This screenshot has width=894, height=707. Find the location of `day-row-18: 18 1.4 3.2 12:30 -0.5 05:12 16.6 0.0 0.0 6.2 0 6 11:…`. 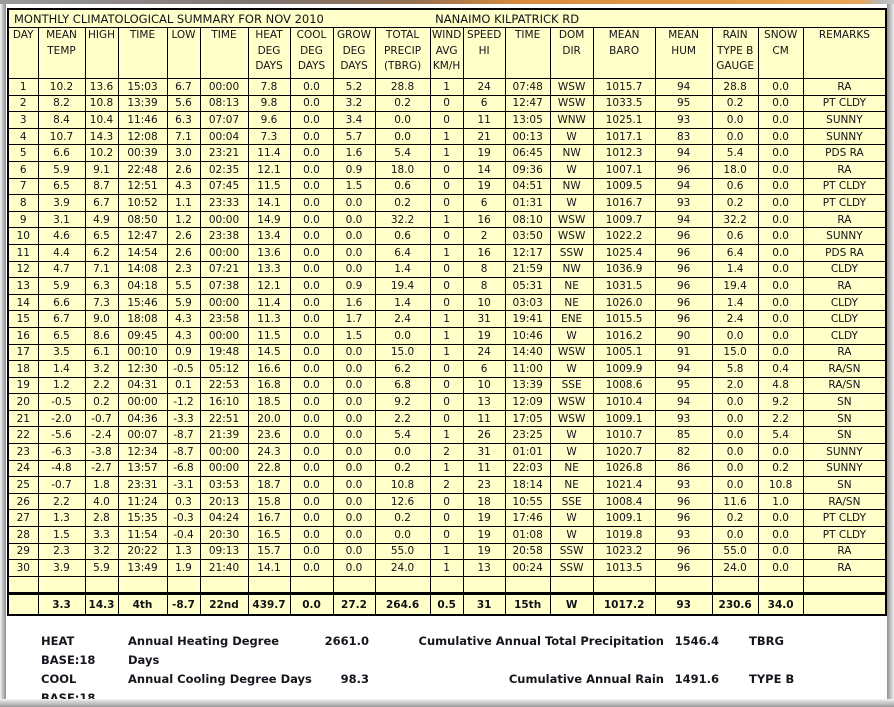

day-row-18: 18 1.4 3.2 12:30 -0.5 05:12 16.6 0.0 0.0 6.2 0 6 11:… is located at coordinates (447, 369).